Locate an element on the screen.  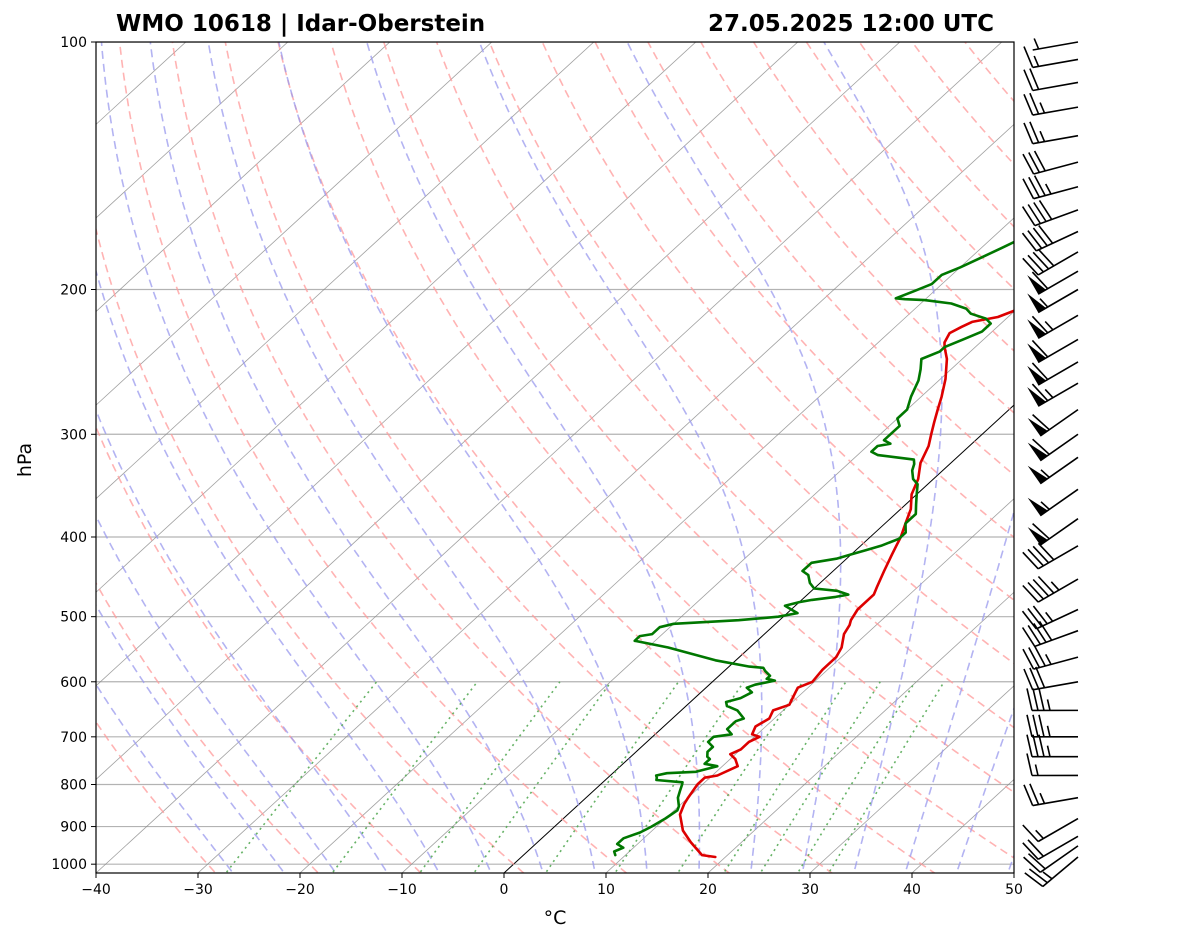
y-axis-ticks: 1000 900 800 700 600 500 400 300 200 100 is located at coordinates (73, 454).